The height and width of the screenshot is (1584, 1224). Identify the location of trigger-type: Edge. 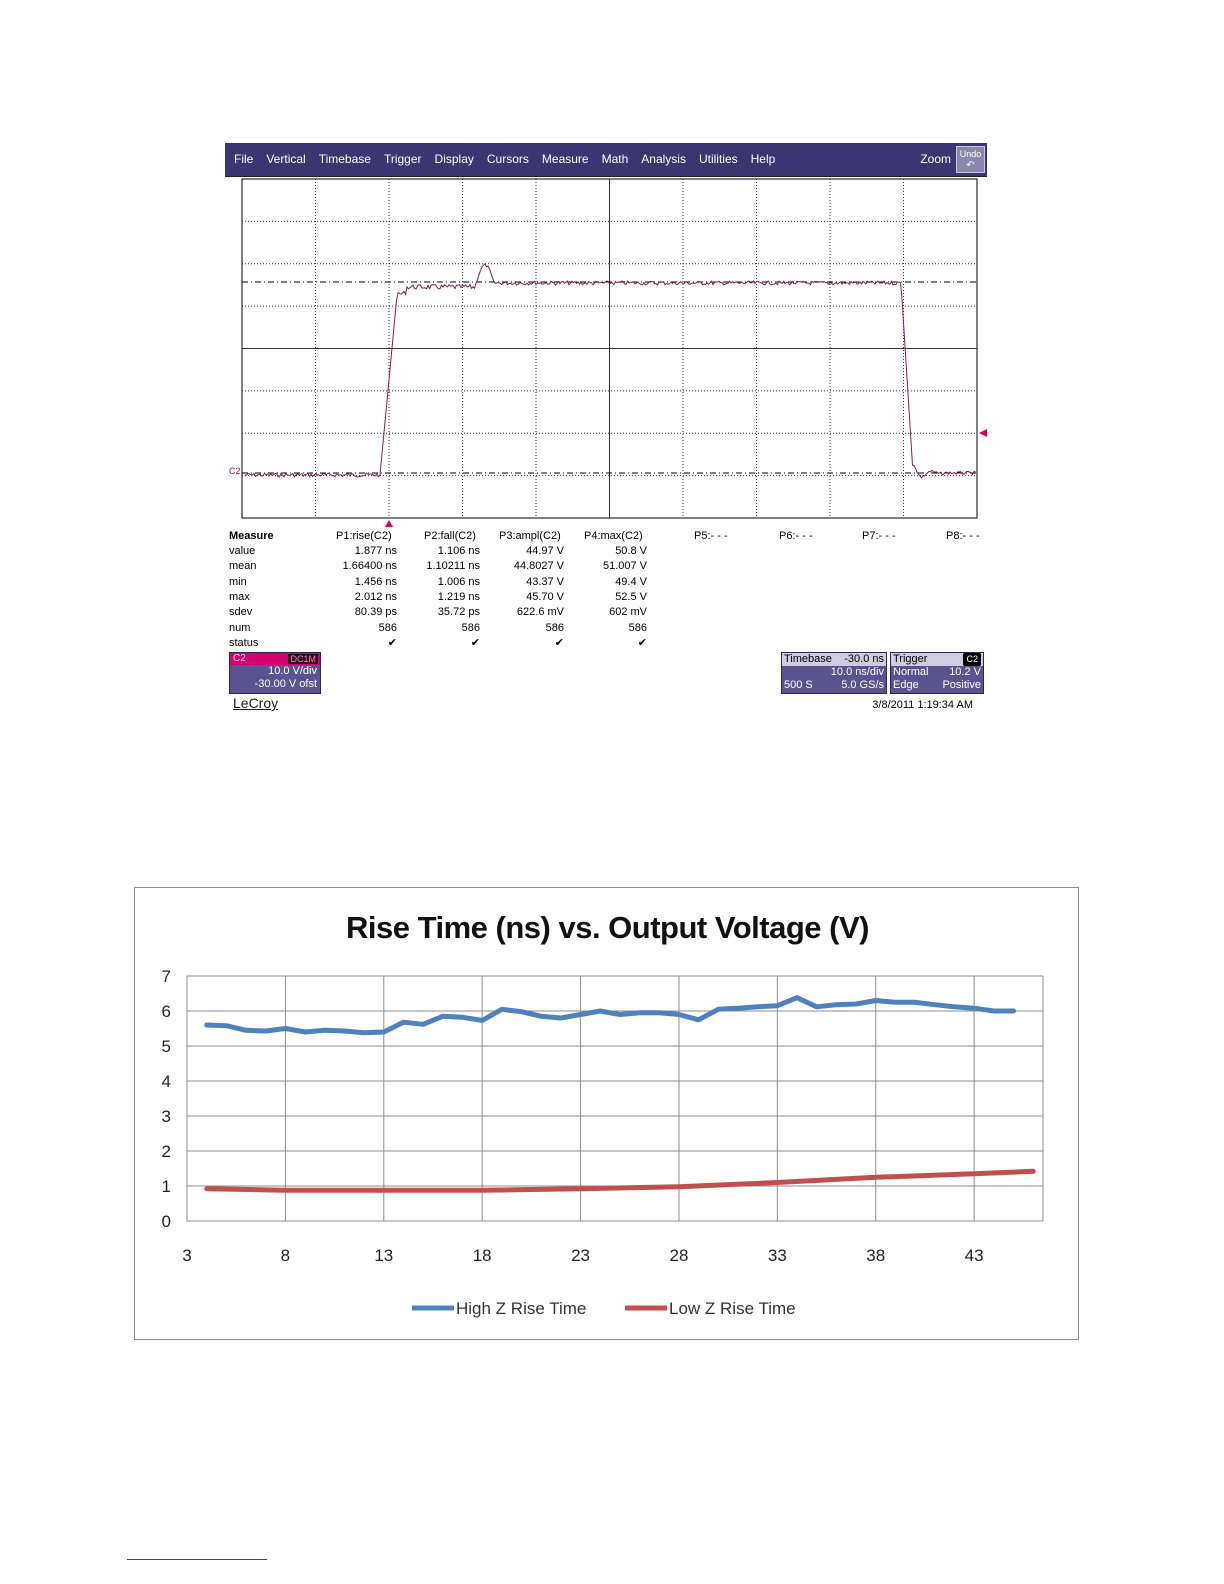
(906, 685).